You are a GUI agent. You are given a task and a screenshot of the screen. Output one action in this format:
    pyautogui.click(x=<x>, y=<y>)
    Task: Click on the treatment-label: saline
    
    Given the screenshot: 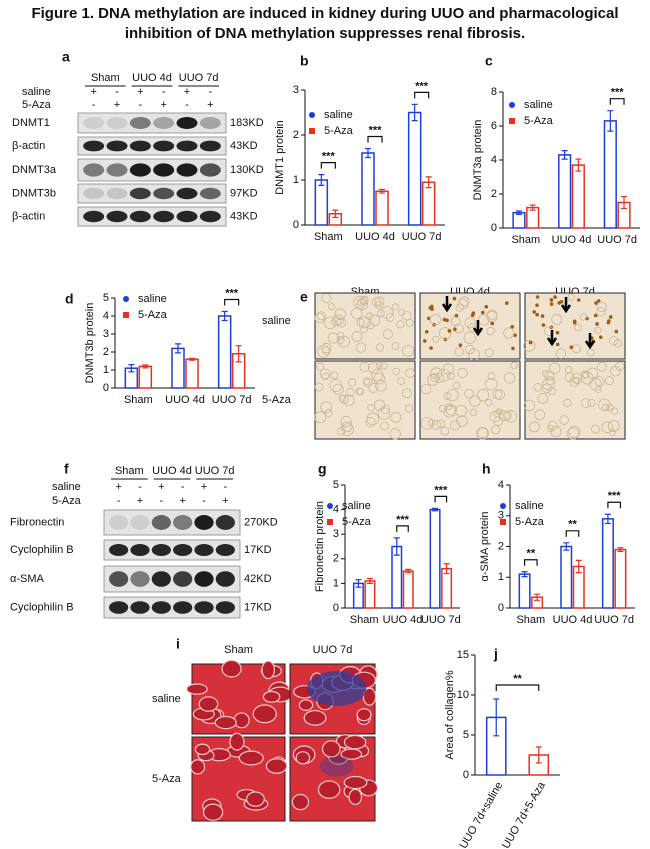 What is the action you would take?
    pyautogui.click(x=36, y=92)
    